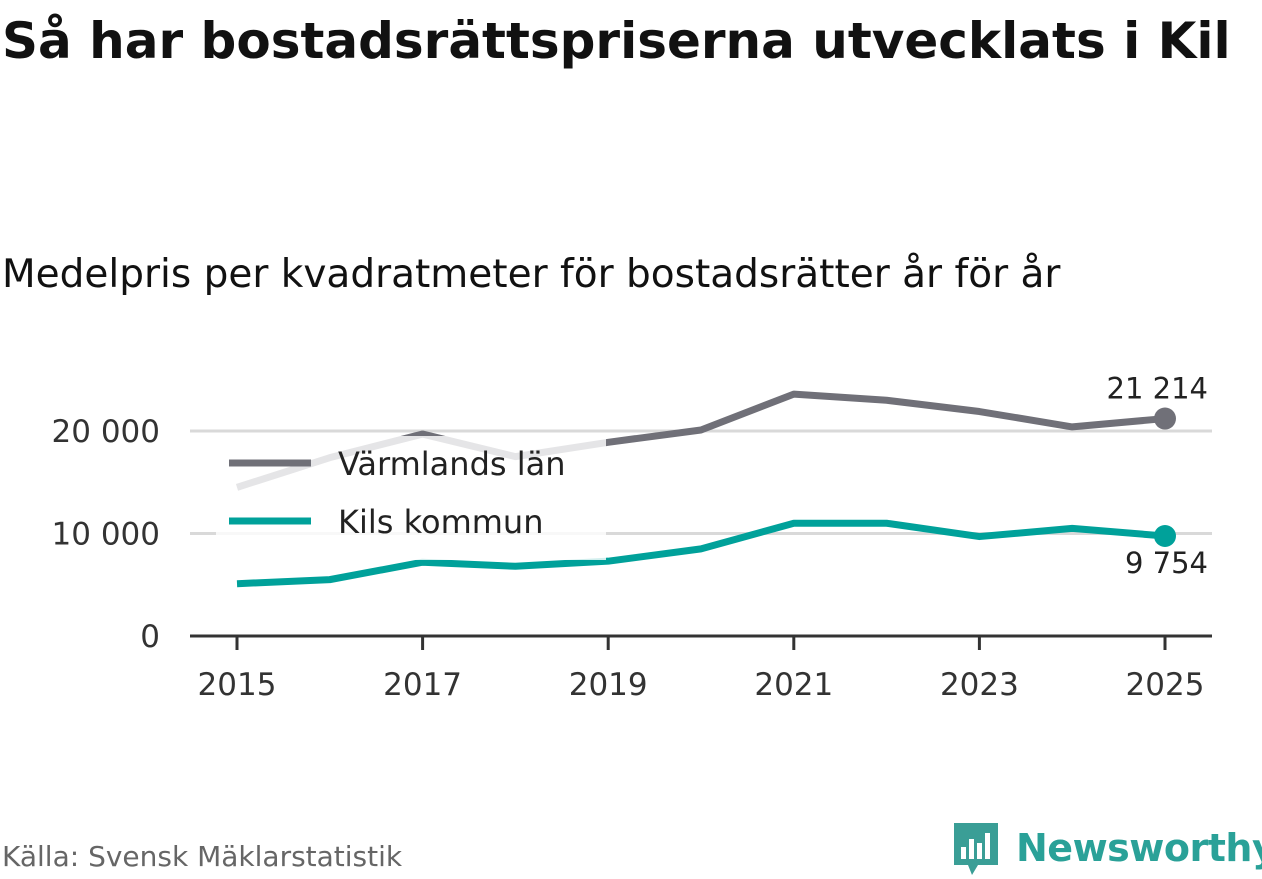 The width and height of the screenshot is (1262, 879). What do you see at coordinates (793, 685) in the screenshot?
I see `x-tick-label: 2021` at bounding box center [793, 685].